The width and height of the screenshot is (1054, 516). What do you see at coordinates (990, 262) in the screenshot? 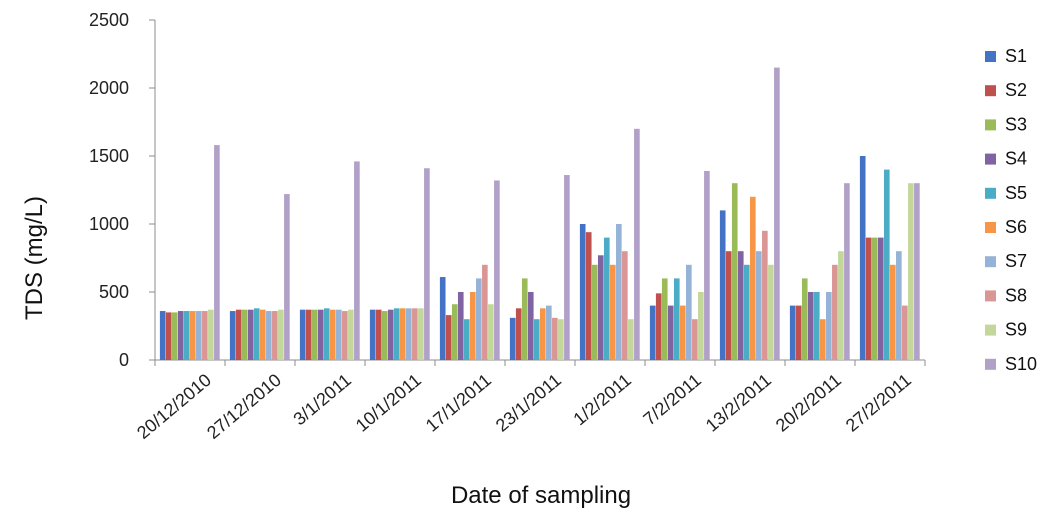
I see `legend-swatch-s7` at bounding box center [990, 262].